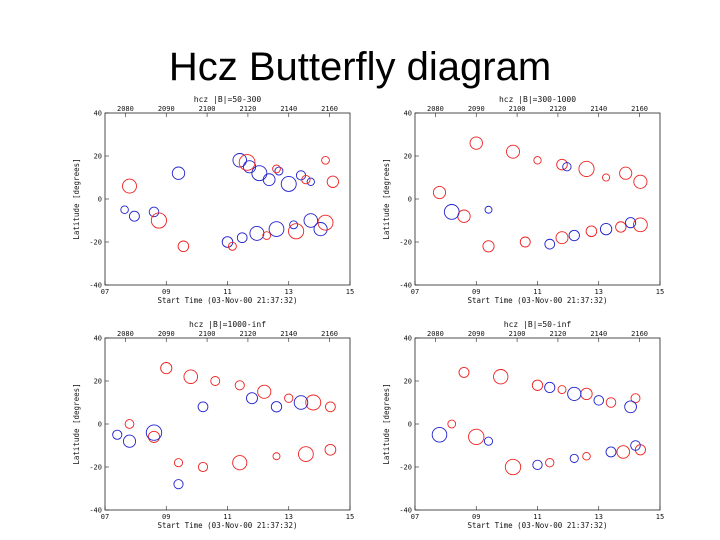  I want to click on bottom-tick-label: 13, so click(289, 292).